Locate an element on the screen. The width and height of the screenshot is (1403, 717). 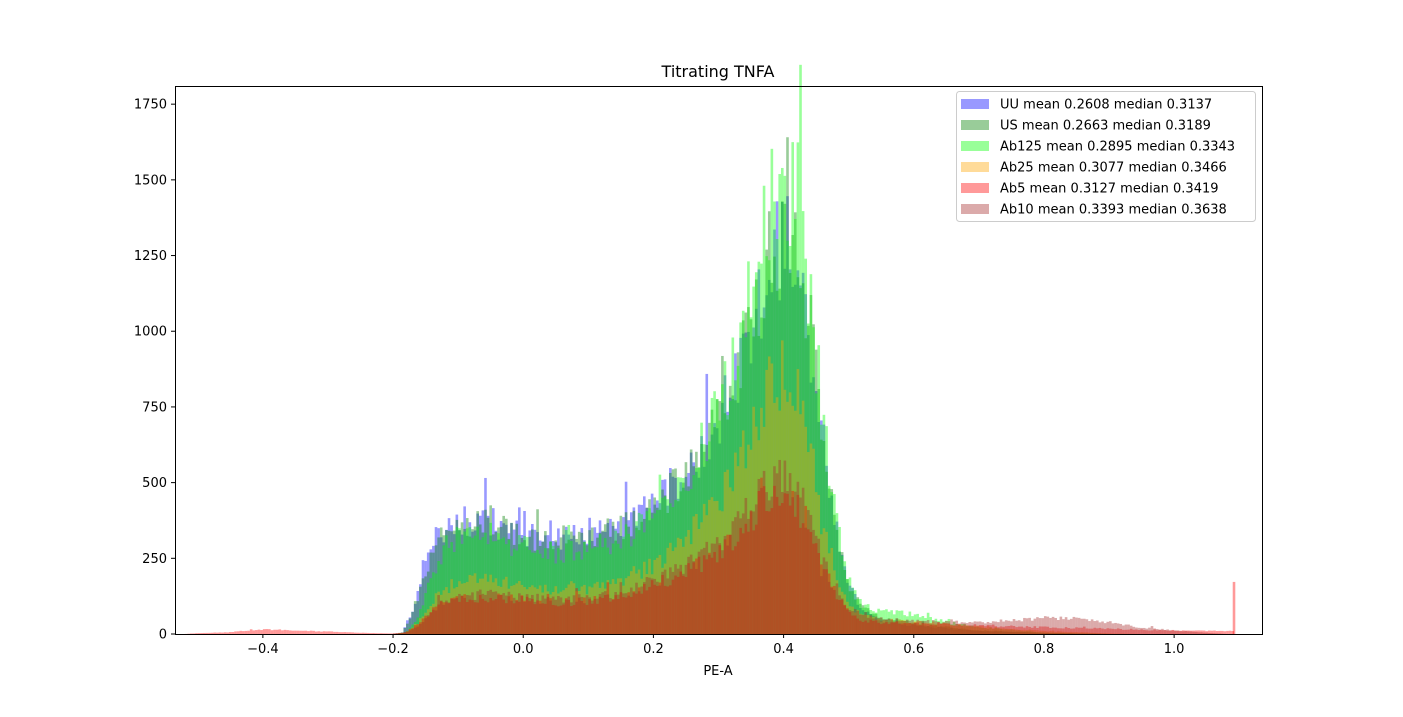
x-tick-label: 0.0 is located at coordinates (523, 649).